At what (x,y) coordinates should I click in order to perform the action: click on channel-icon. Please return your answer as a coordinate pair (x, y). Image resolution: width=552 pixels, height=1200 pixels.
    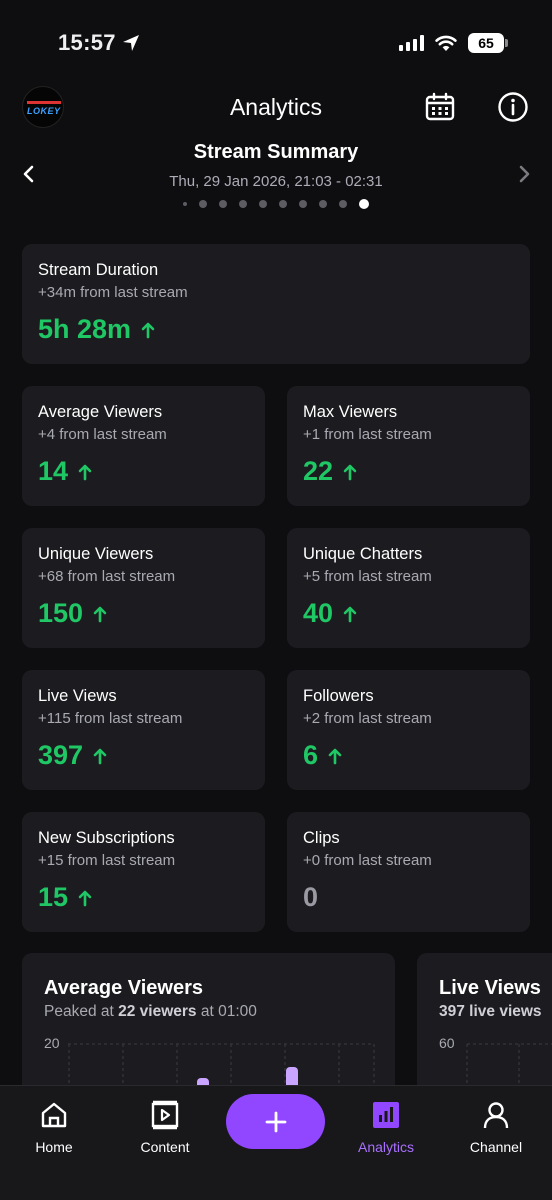
    Looking at the image, I should click on (496, 1115).